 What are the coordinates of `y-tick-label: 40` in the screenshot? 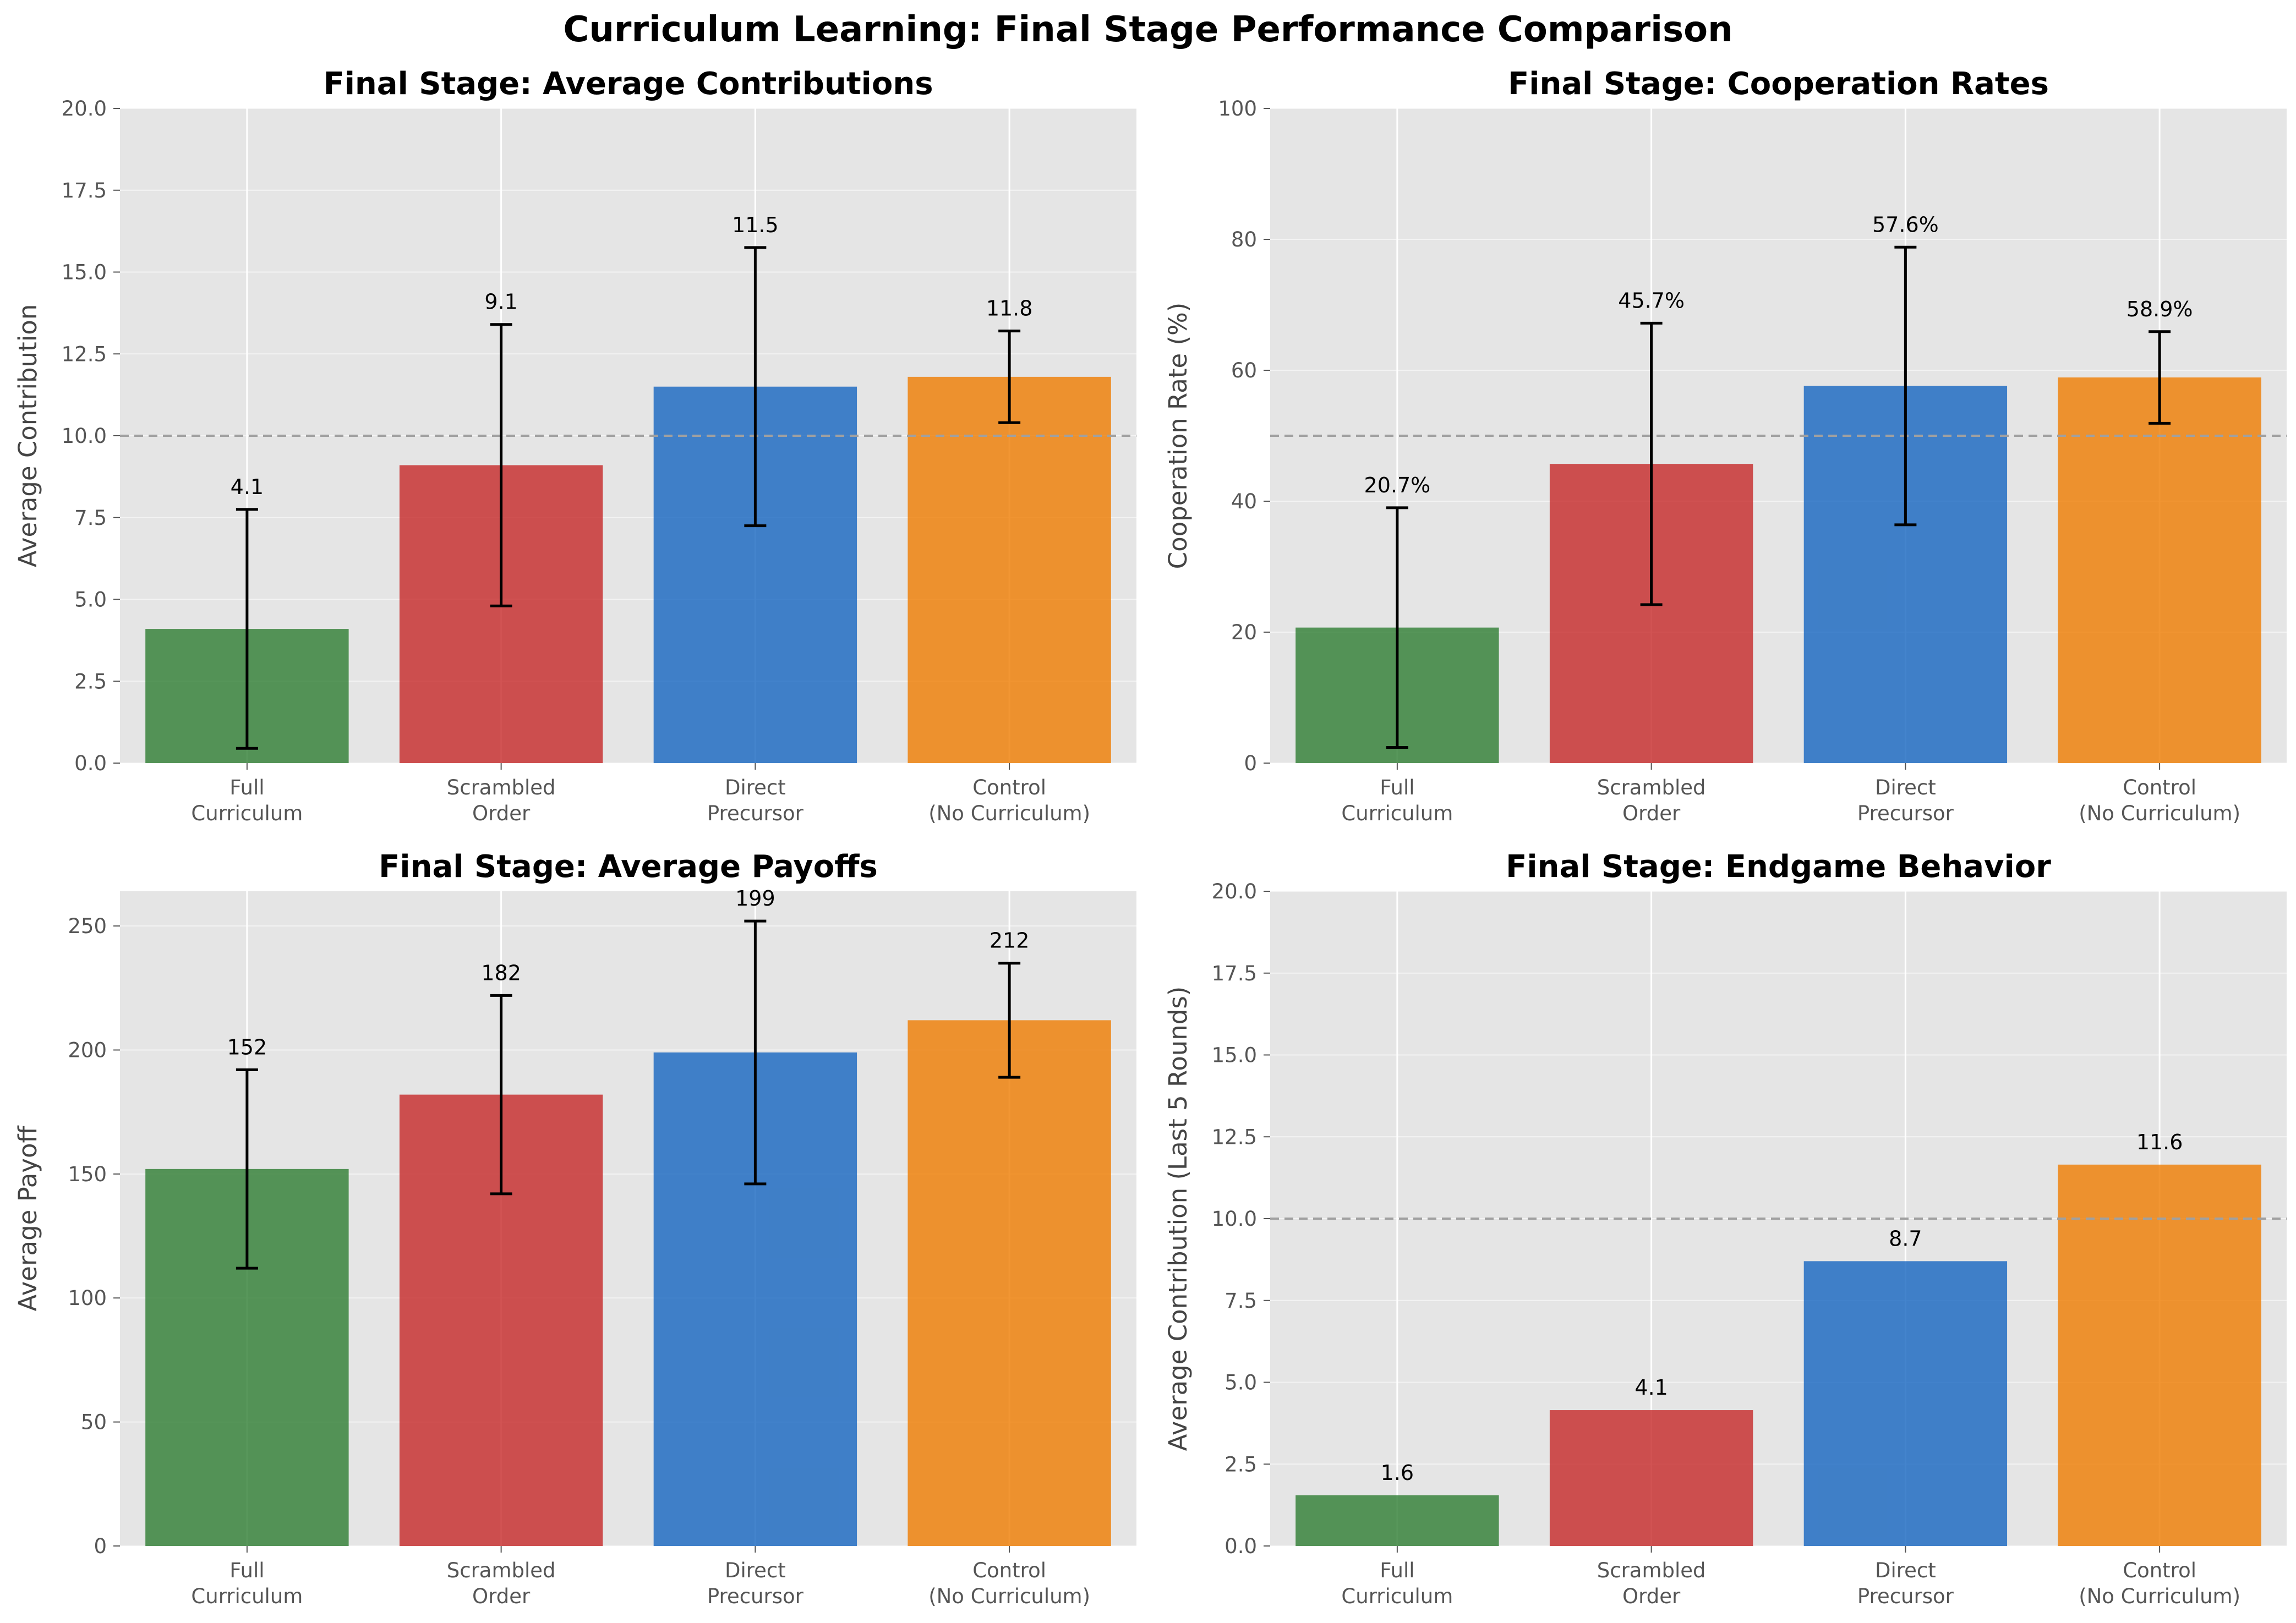 It's located at (1244, 502).